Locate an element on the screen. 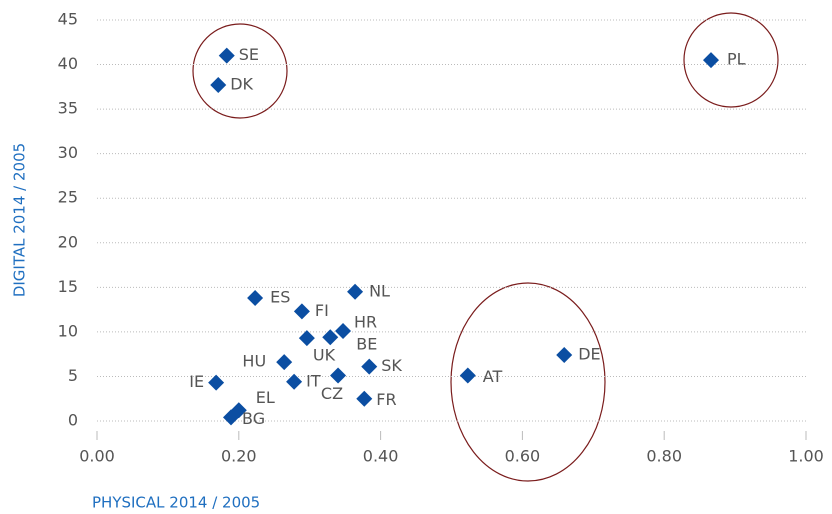 This screenshot has height=514, width=832. x-tick-label: 0.00 is located at coordinates (97, 456).